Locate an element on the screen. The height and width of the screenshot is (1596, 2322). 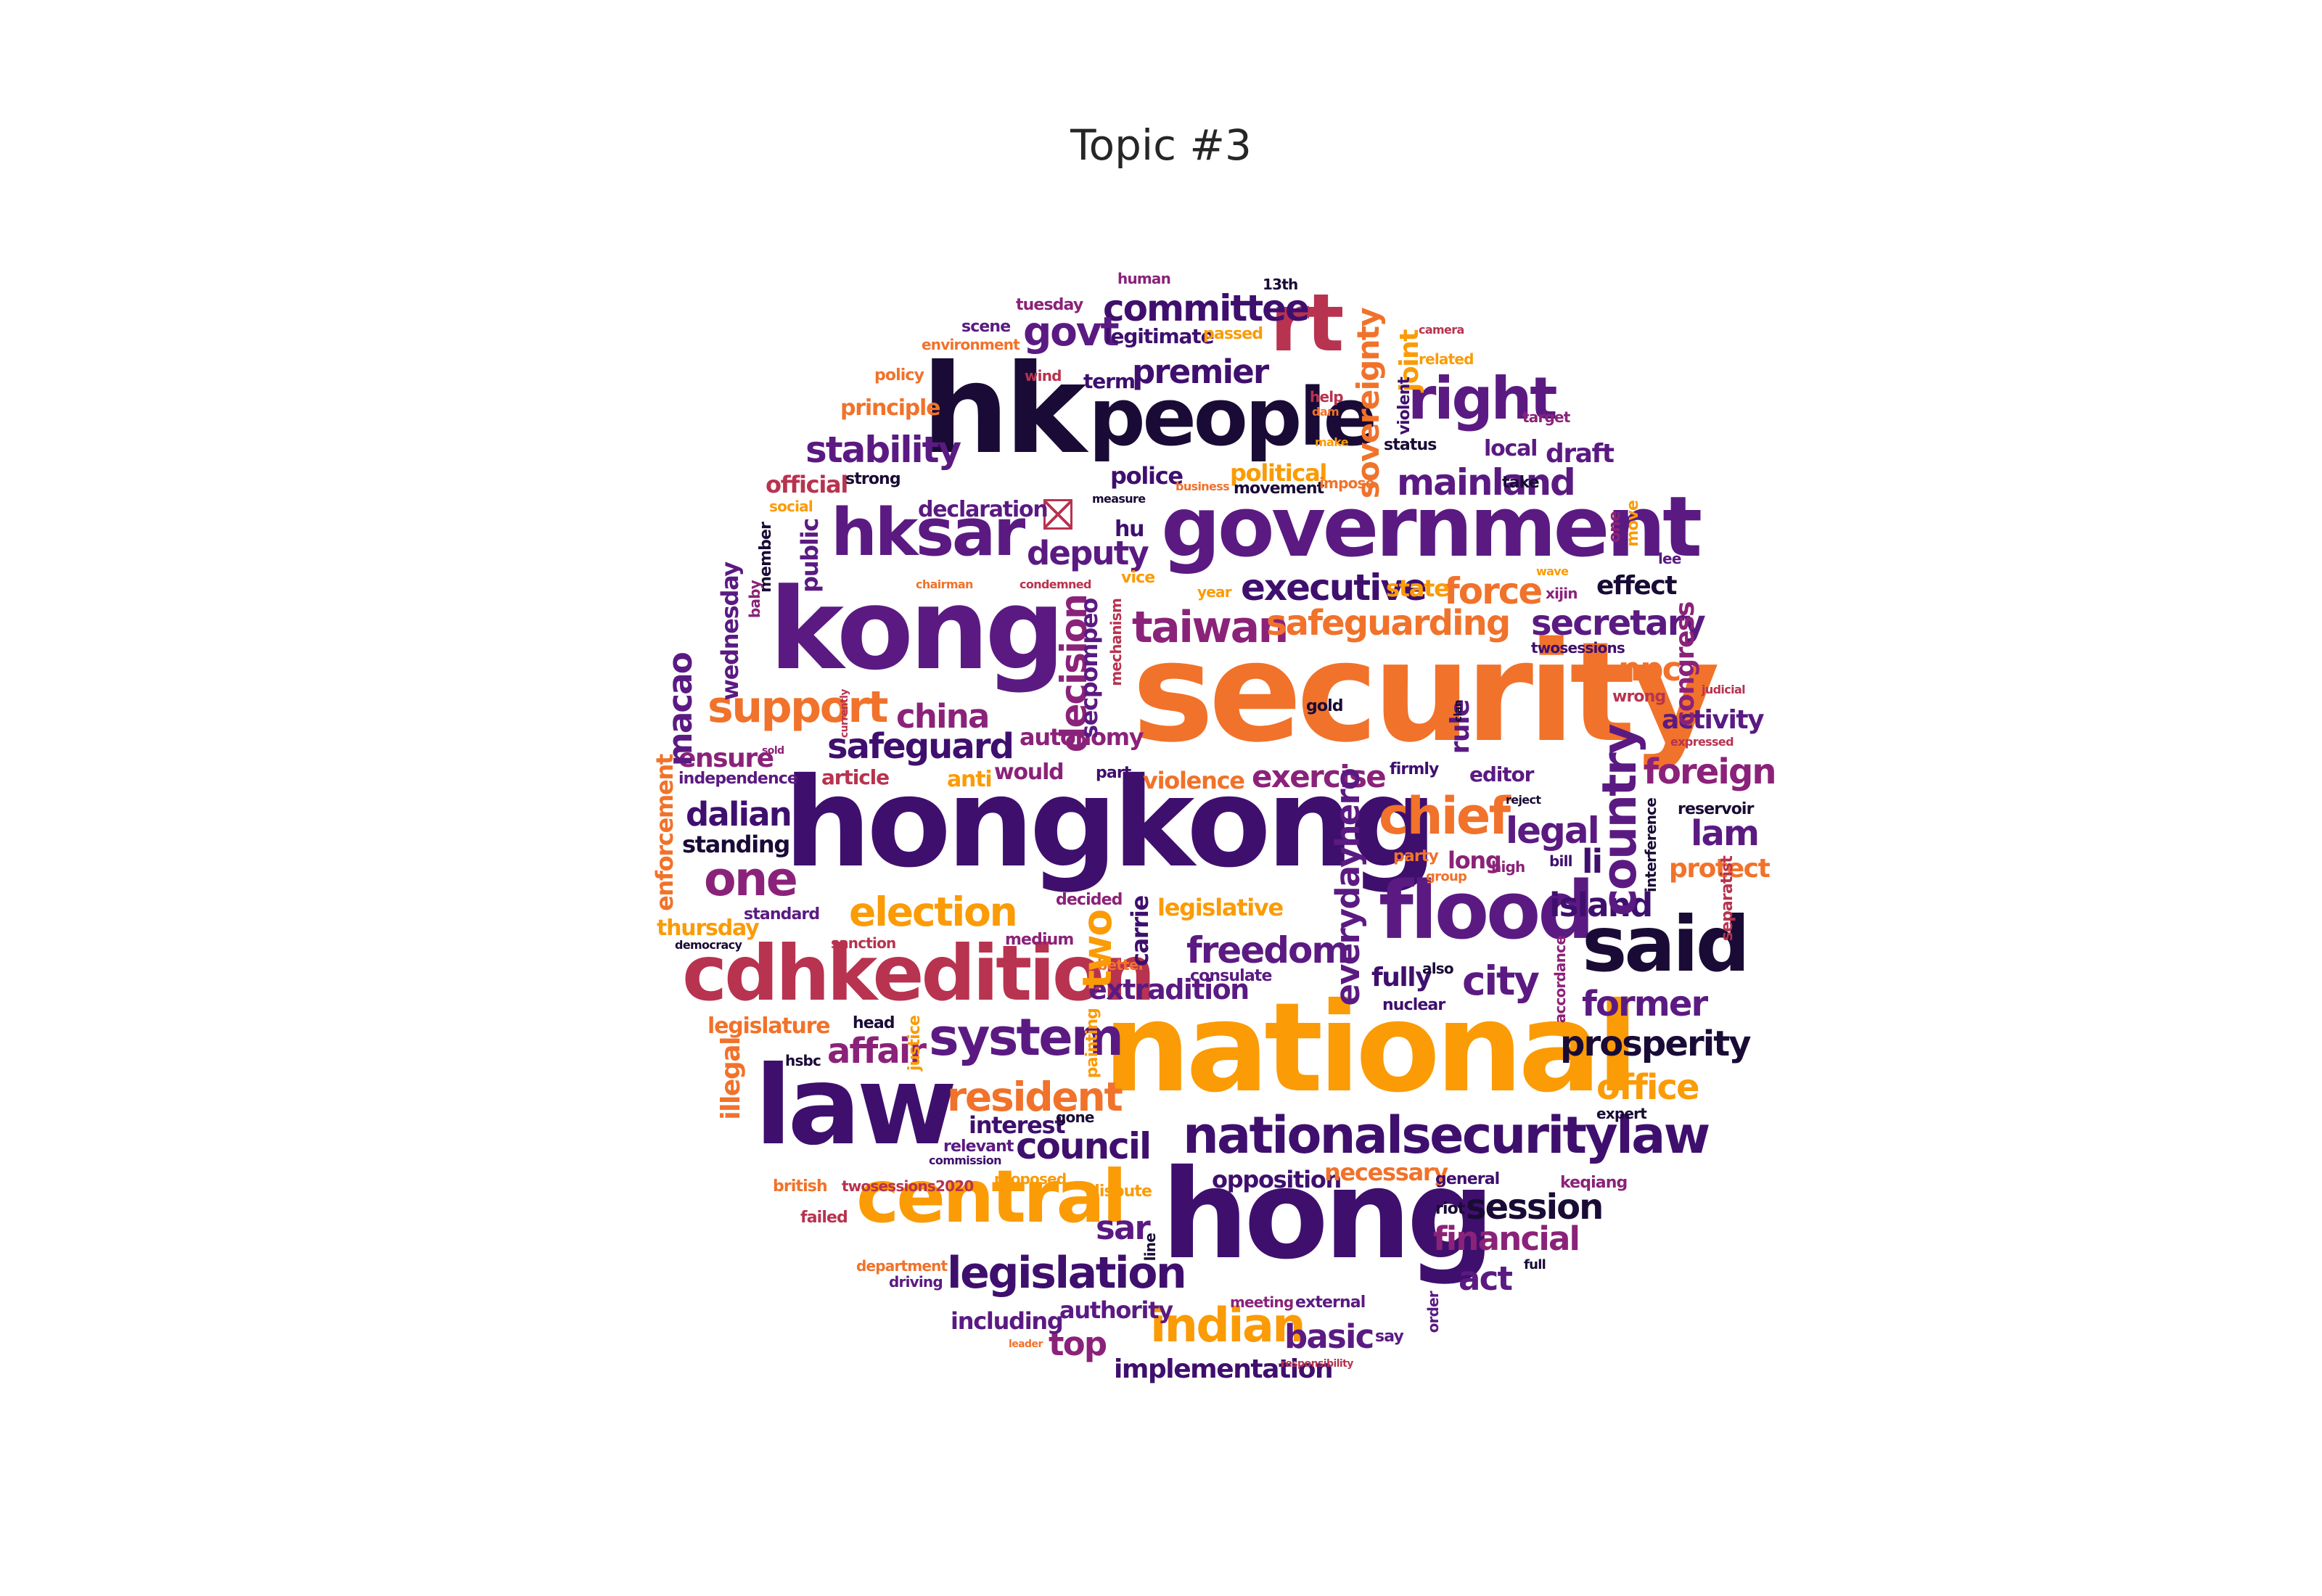
cloud-word: mainland is located at coordinates (1487, 482).